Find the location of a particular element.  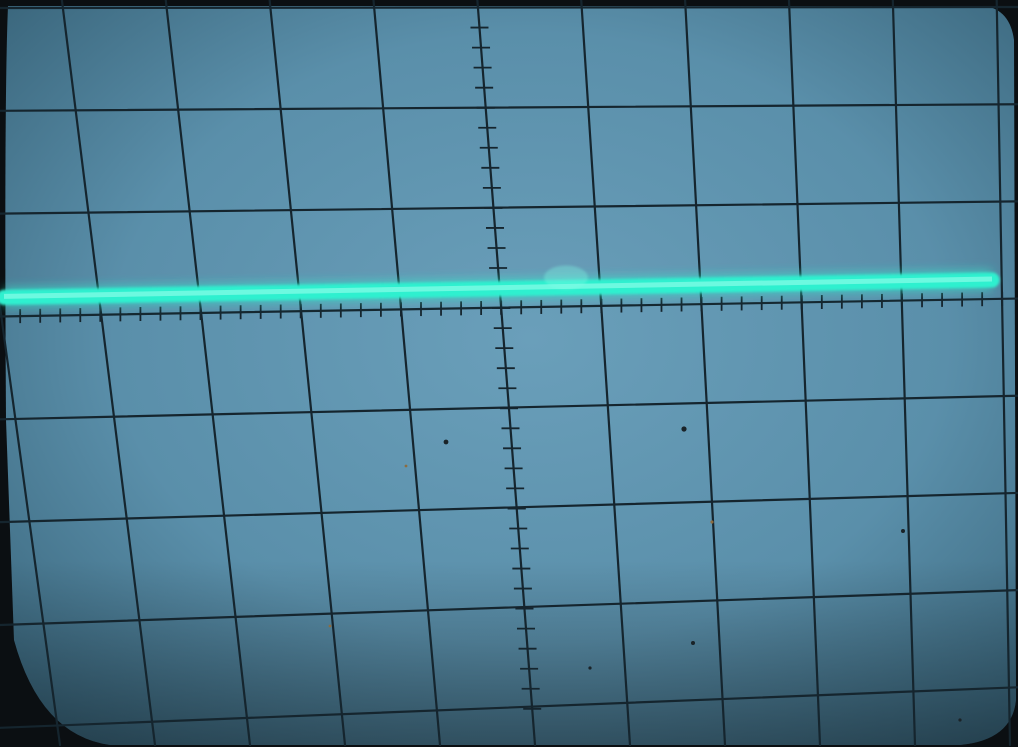

trace-smear is located at coordinates (566, 277).